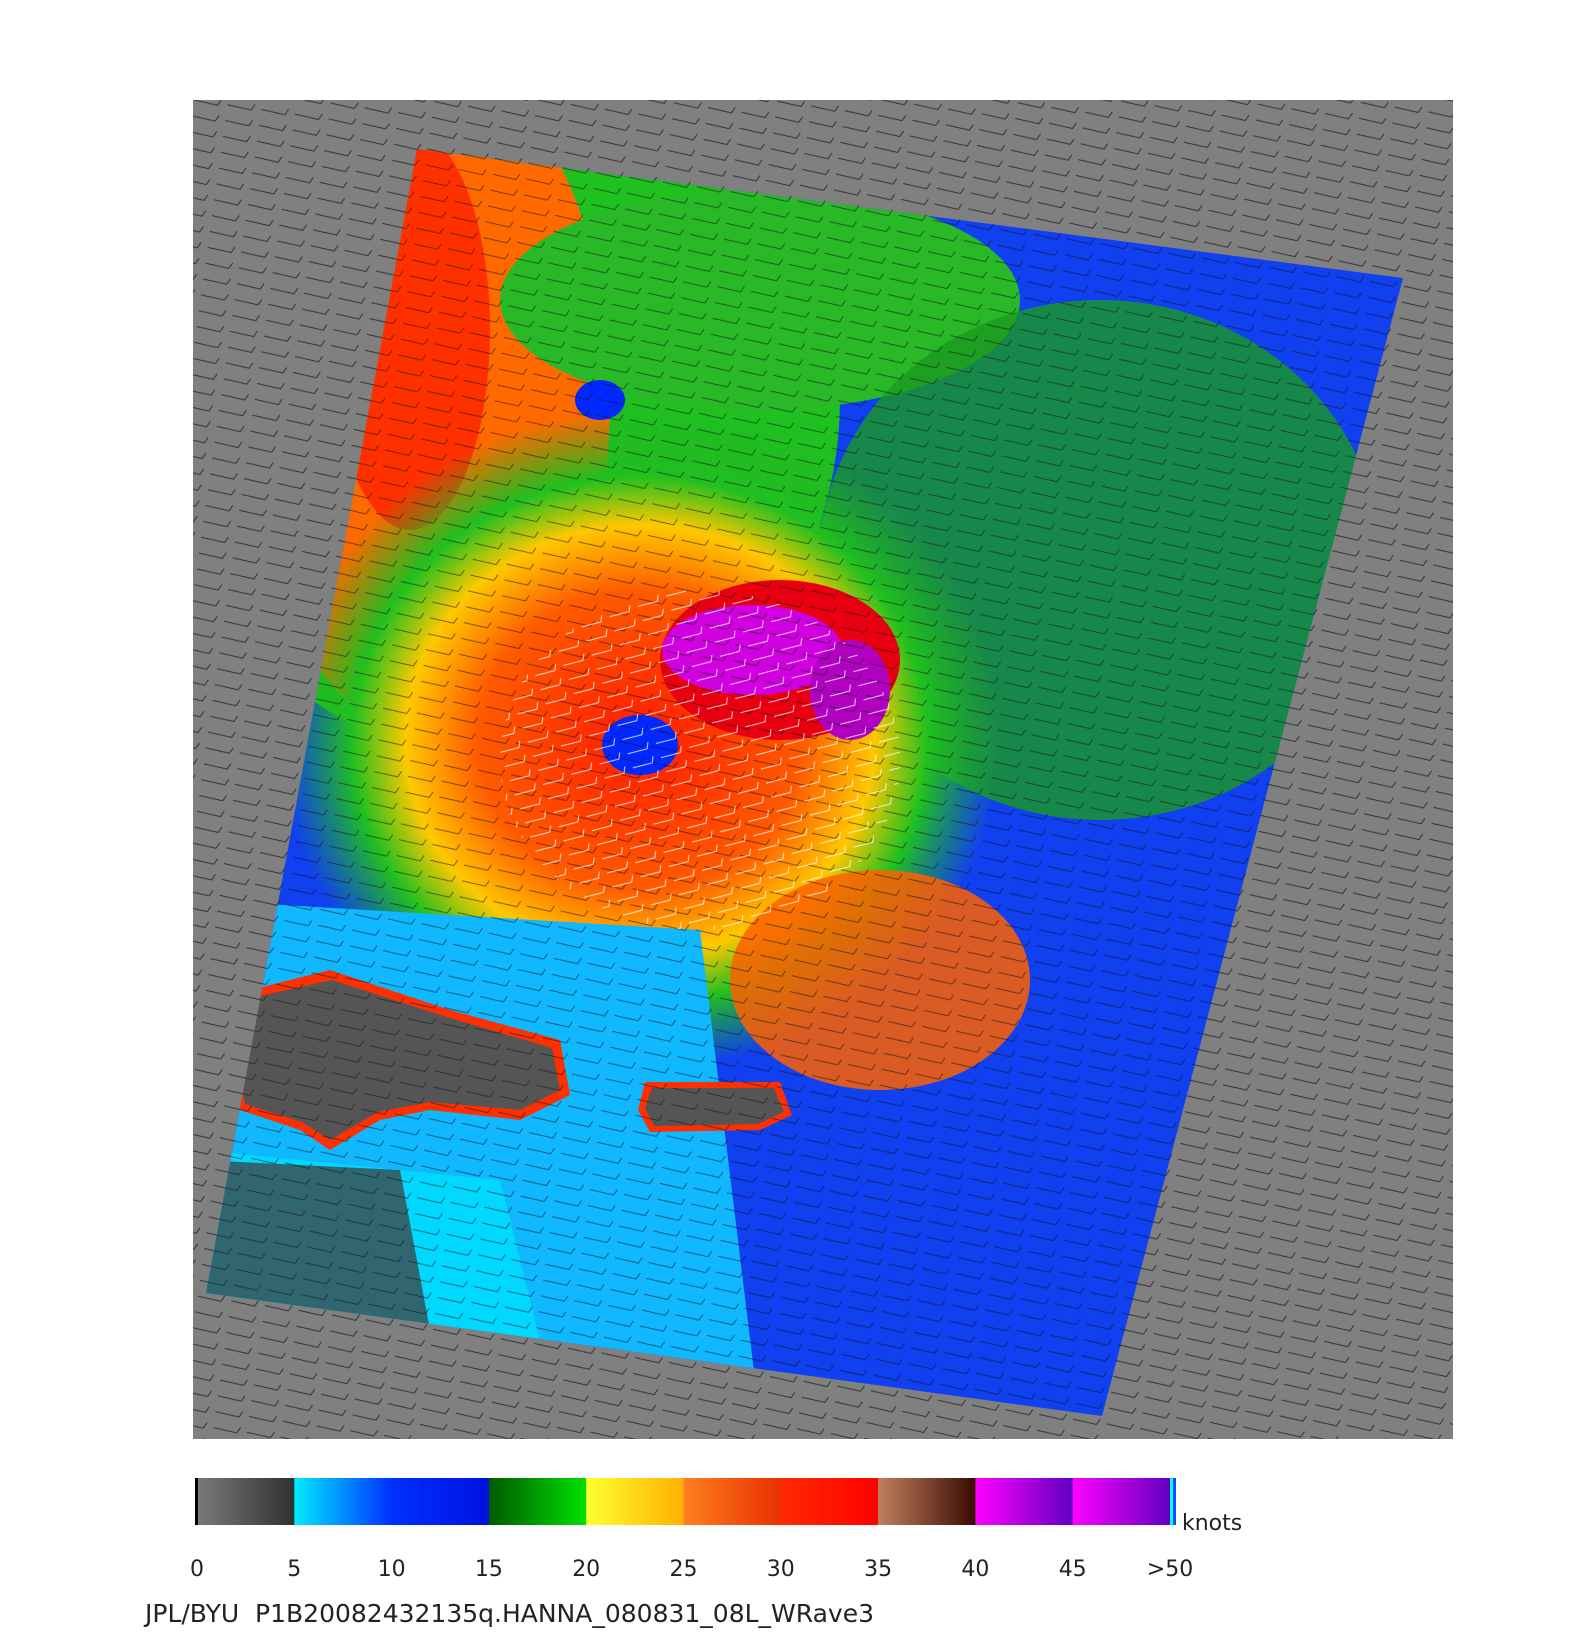 The width and height of the screenshot is (1580, 1640). What do you see at coordinates (392, 1569) in the screenshot?
I see `colorbar-tick-label: 10` at bounding box center [392, 1569].